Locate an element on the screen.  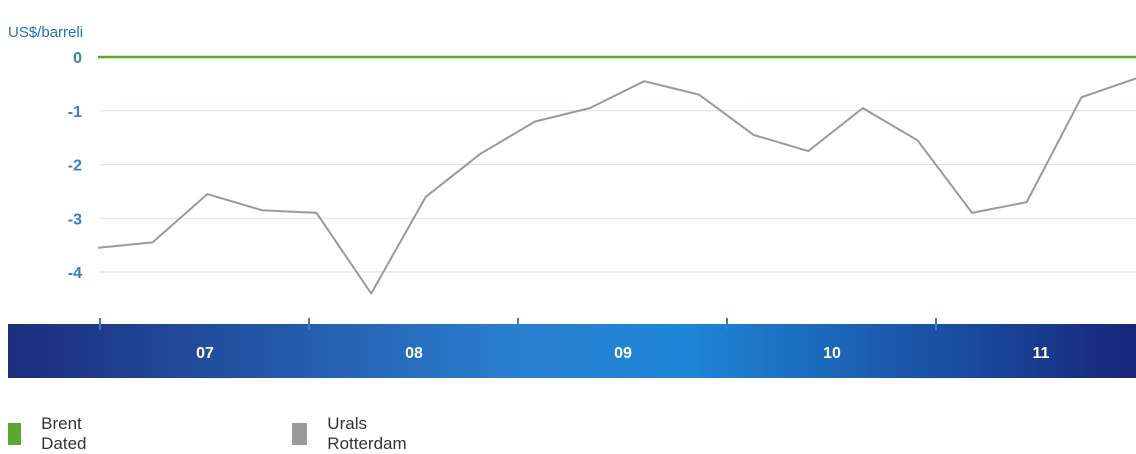
y-tick-2: -2 is located at coordinates (75, 166).